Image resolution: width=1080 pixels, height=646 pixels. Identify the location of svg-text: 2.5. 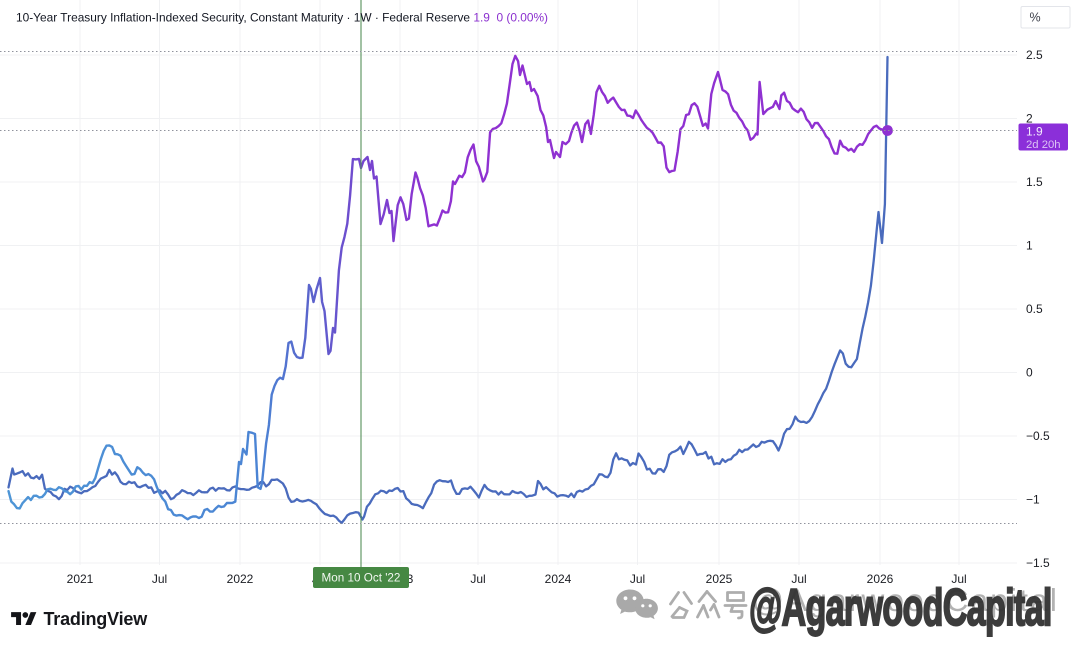
(1034, 55).